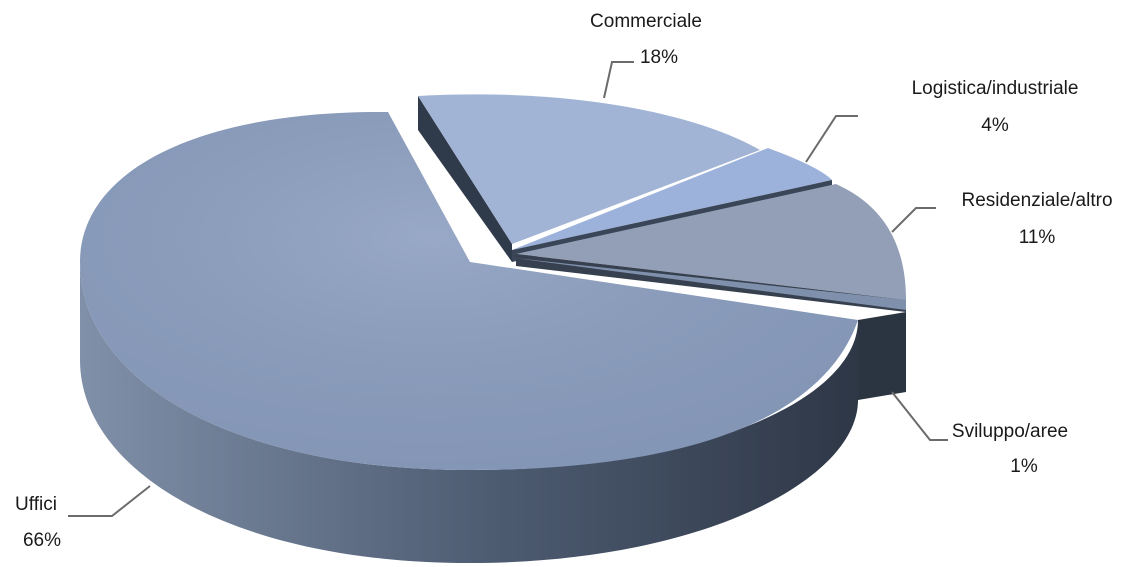 This screenshot has height=567, width=1139. What do you see at coordinates (646, 21) in the screenshot?
I see `label-name: Commerciale` at bounding box center [646, 21].